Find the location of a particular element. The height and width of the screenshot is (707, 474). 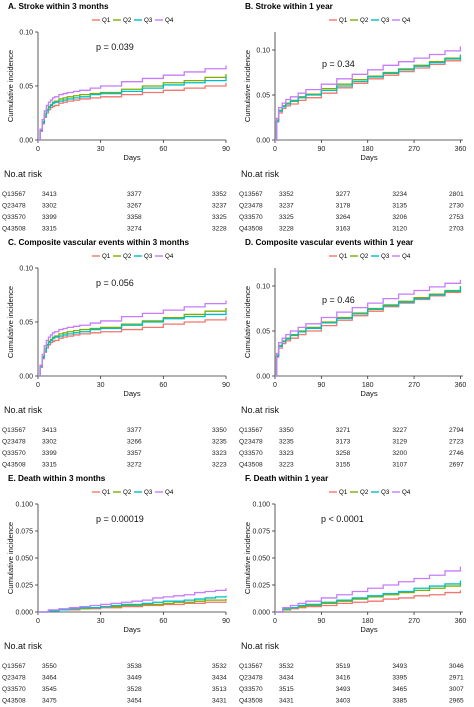

risk-cell: 3120 is located at coordinates (399, 229).